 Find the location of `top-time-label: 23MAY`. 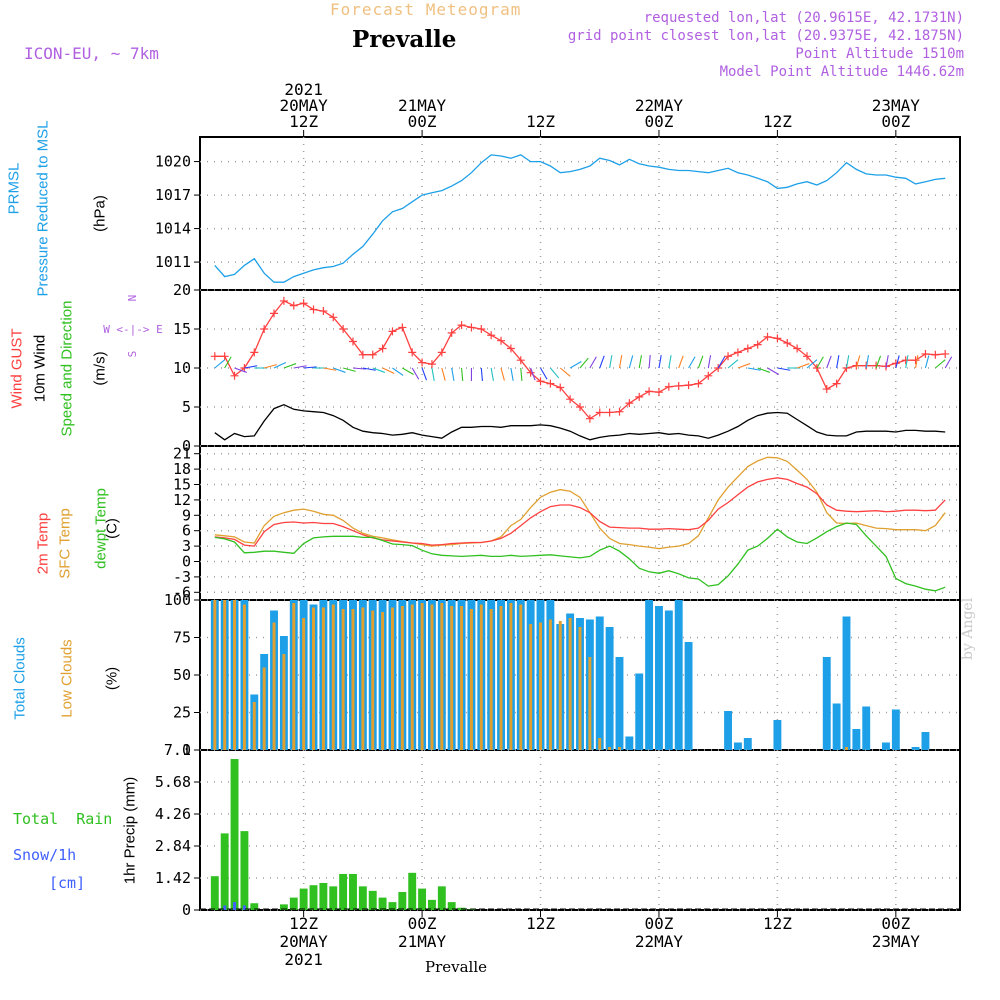

top-time-label: 23MAY is located at coordinates (896, 105).